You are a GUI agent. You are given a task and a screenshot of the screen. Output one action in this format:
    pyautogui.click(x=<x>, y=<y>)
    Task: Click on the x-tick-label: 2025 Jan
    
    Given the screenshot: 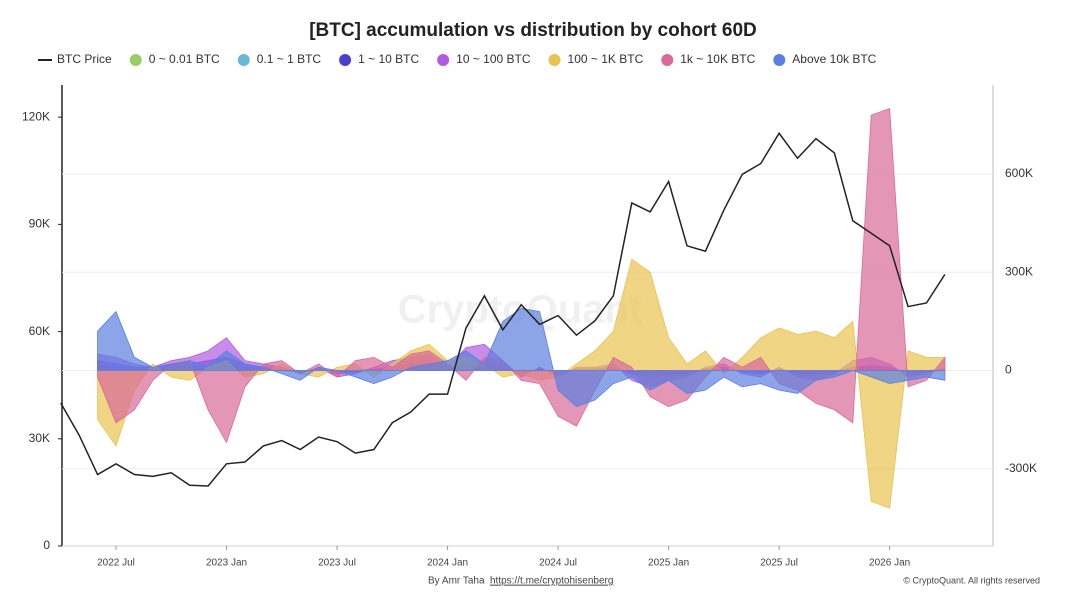 What is the action you would take?
    pyautogui.click(x=668, y=563)
    